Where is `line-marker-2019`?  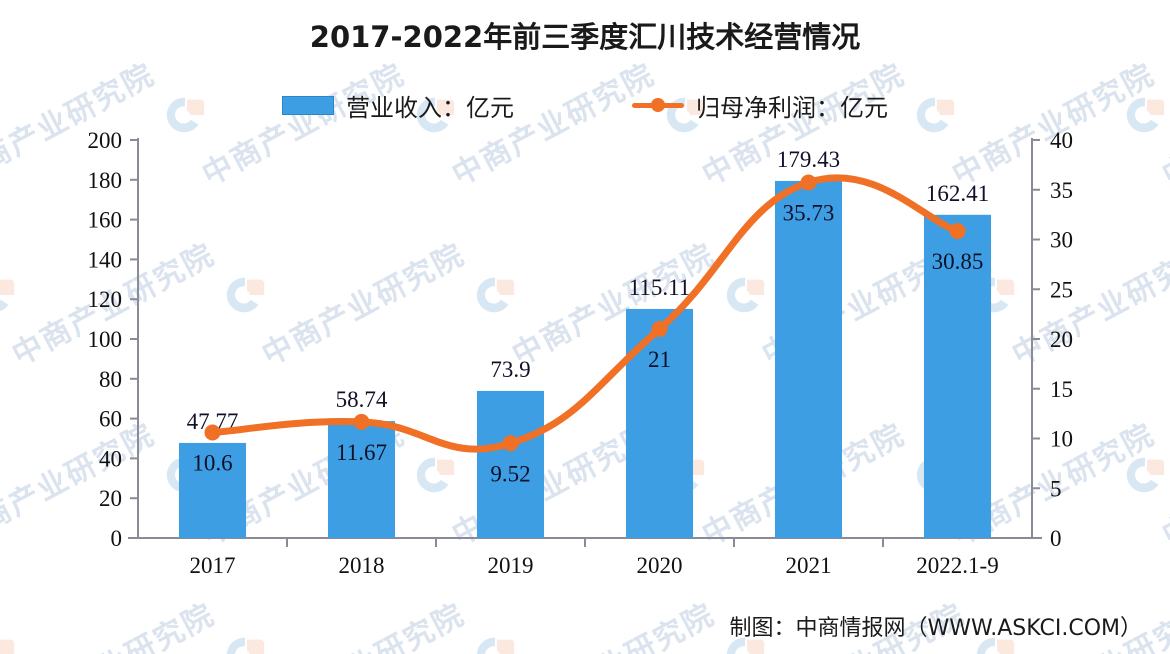 line-marker-2019 is located at coordinates (510, 443).